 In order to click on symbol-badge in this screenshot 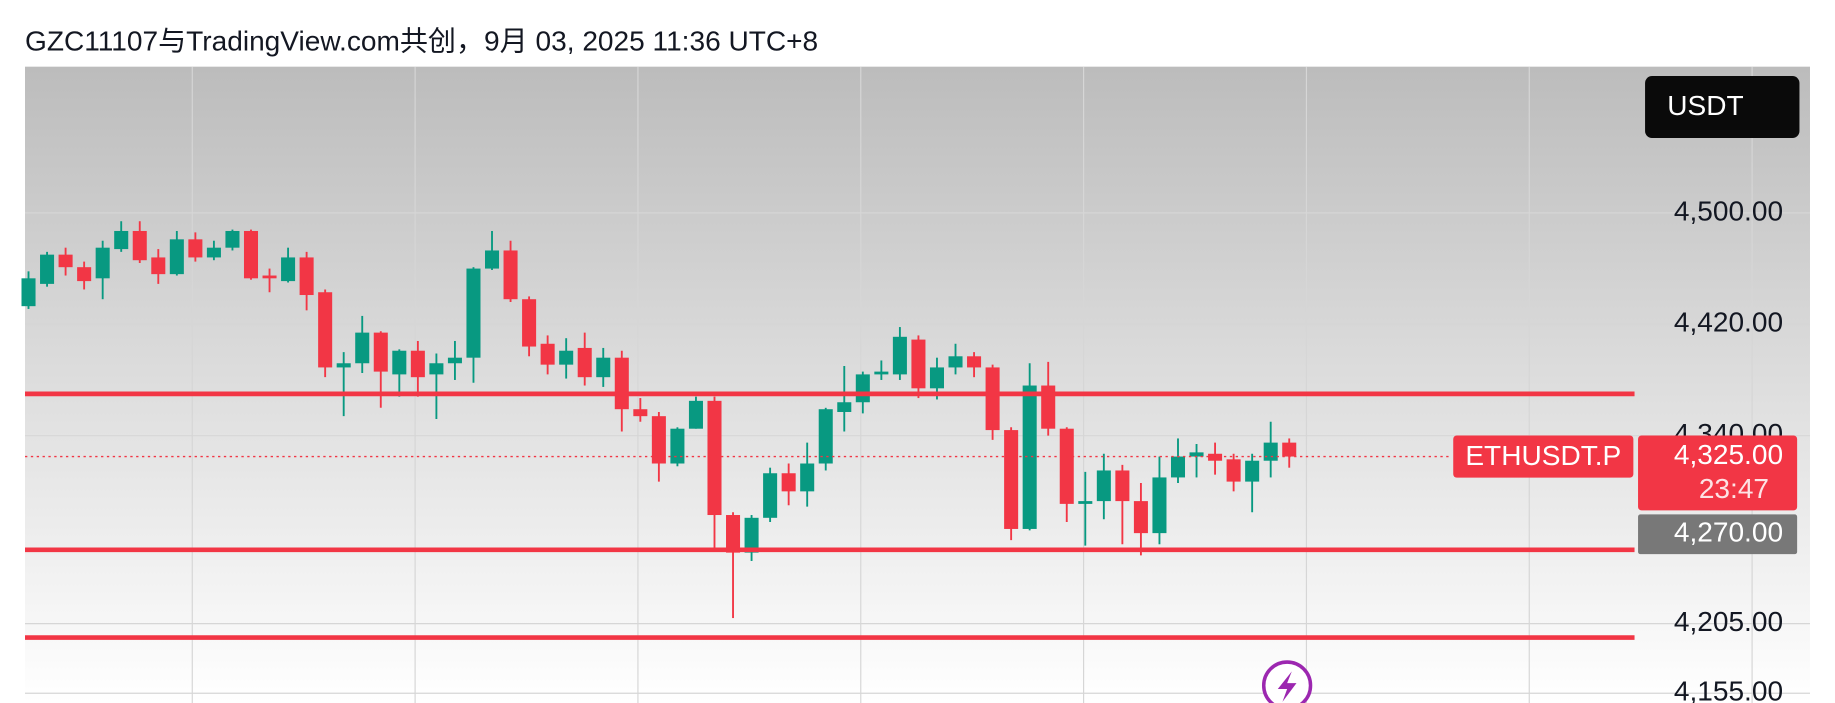, I will do `click(1543, 456)`.